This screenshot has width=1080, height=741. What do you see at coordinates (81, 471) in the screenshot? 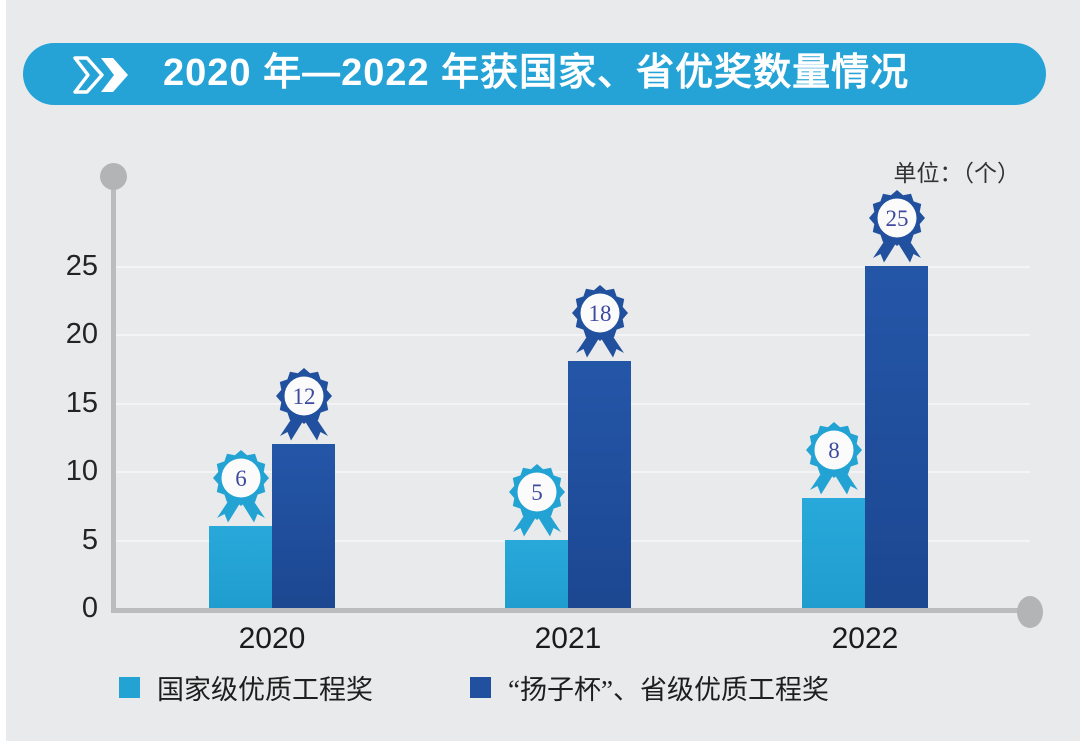
I see `y-tick-label-10: 10` at bounding box center [81, 471].